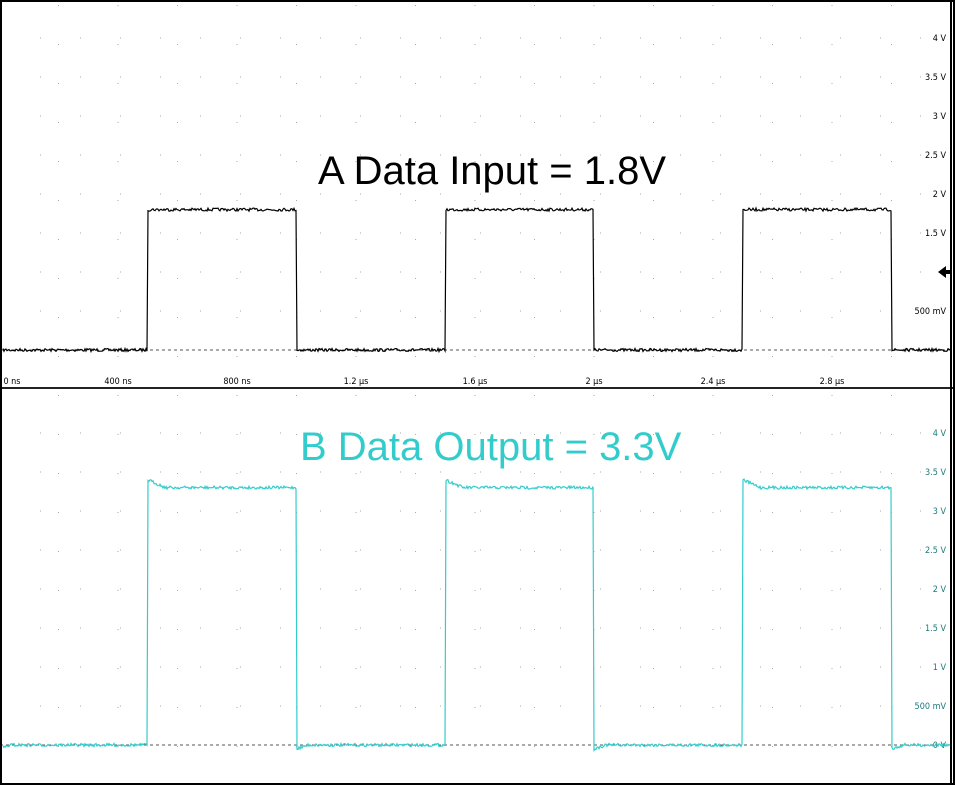 The height and width of the screenshot is (785, 955). What do you see at coordinates (944, 272) in the screenshot?
I see `ground-marker-arrow-icon` at bounding box center [944, 272].